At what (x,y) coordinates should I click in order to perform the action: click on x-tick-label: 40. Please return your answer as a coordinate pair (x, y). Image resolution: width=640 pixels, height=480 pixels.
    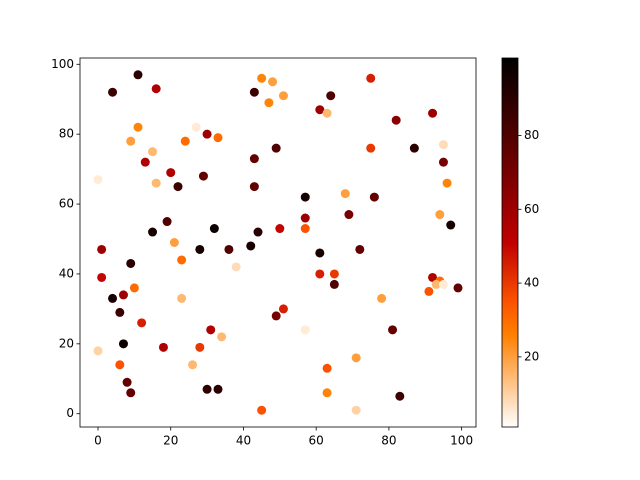
    Looking at the image, I should click on (243, 441).